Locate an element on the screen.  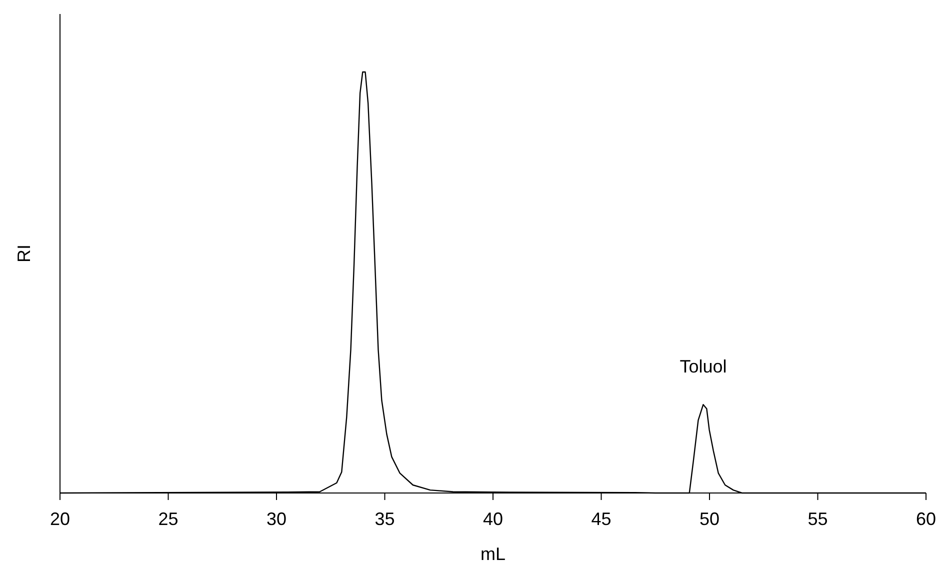
y-axis-title: RI is located at coordinates (24, 253).